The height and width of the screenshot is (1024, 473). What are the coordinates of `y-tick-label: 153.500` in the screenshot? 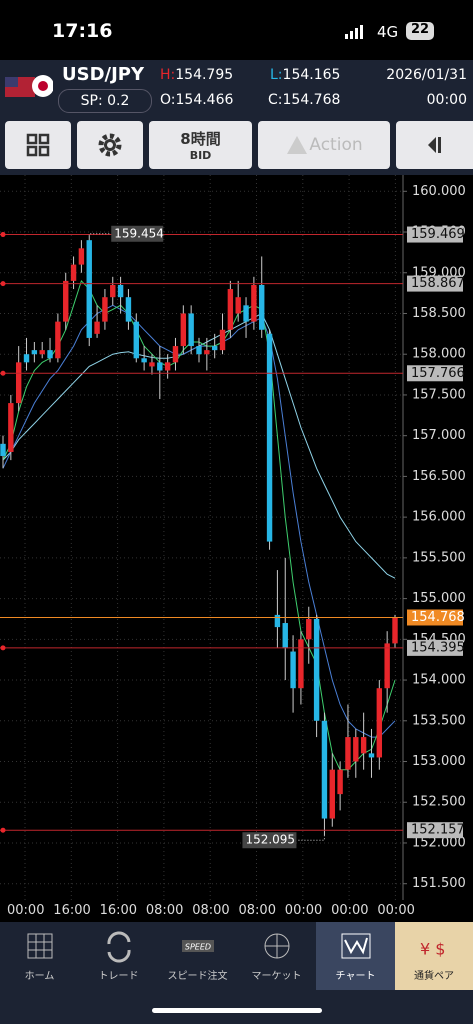 It's located at (439, 720).